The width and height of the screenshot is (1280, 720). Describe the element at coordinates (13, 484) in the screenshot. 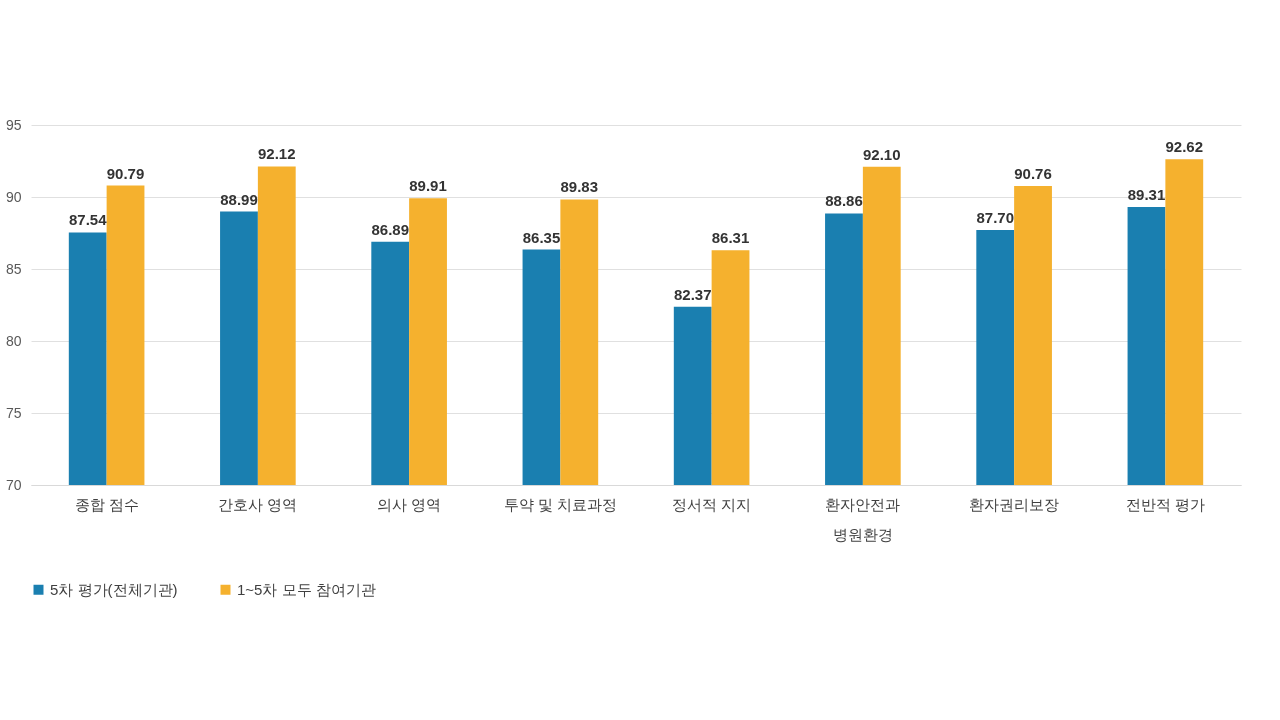

I see `y-tick-label: 70` at that location.